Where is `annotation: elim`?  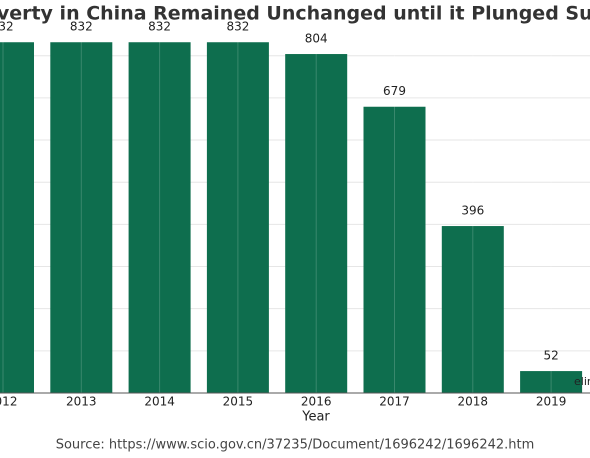 annotation: elim is located at coordinates (582, 381).